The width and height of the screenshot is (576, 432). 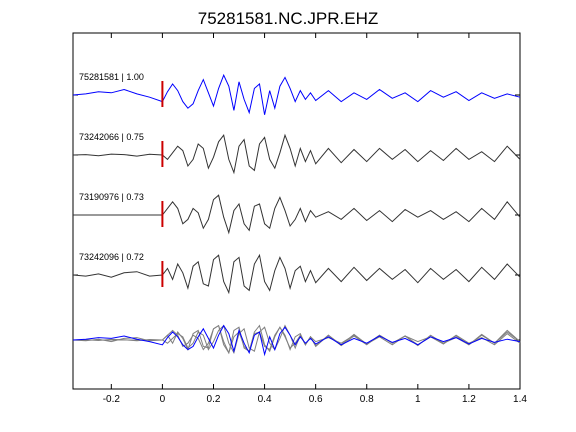 I want to click on overlay-traces, so click(x=296, y=340).